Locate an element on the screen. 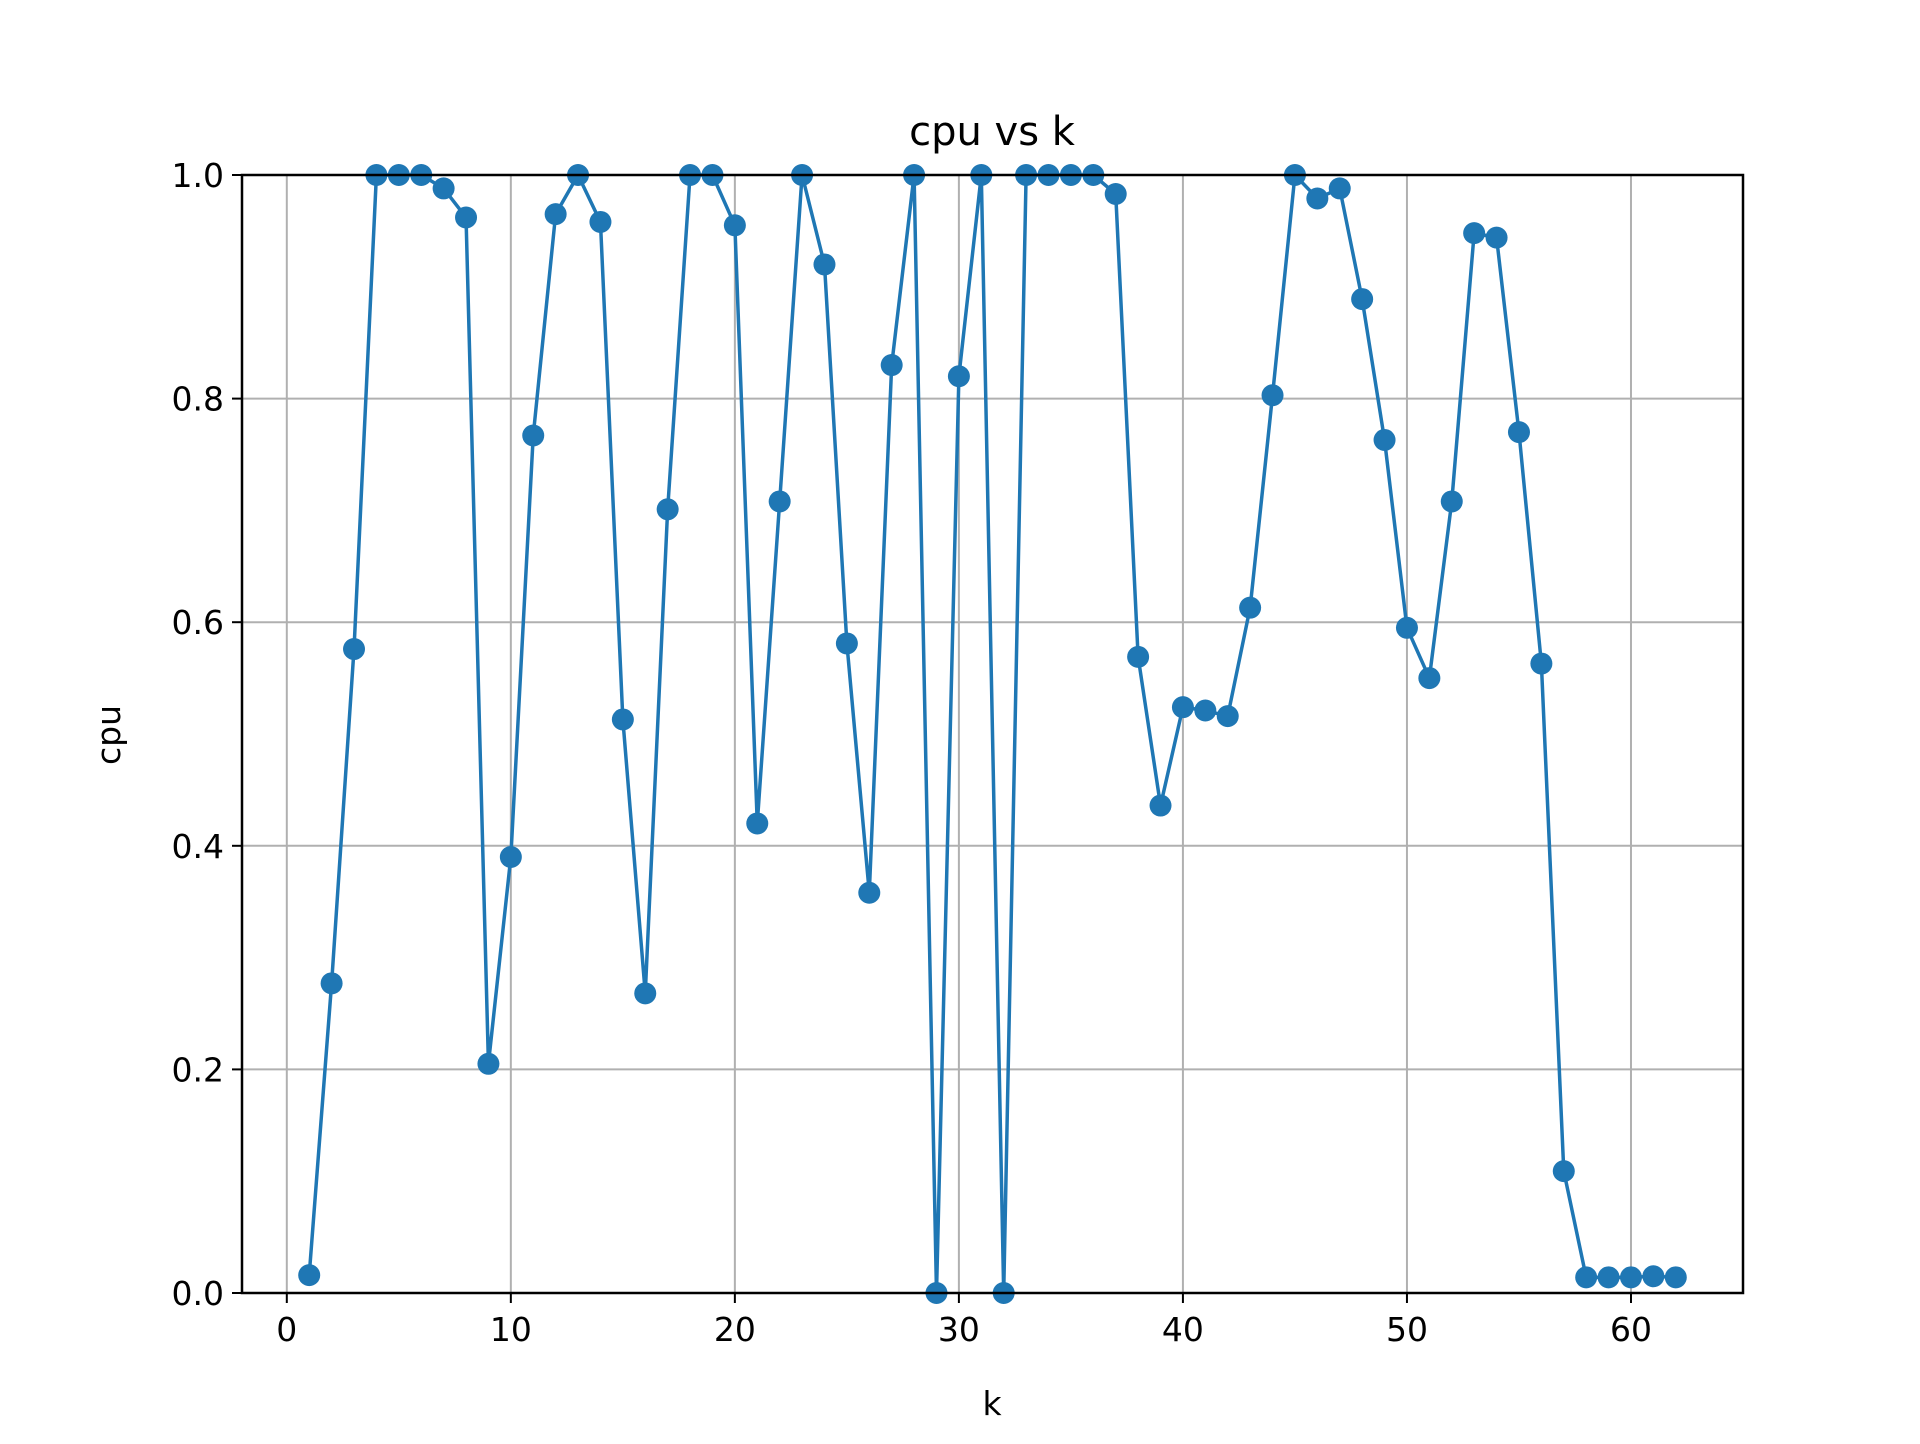  y-tick-label: 0.8 is located at coordinates (198, 399).